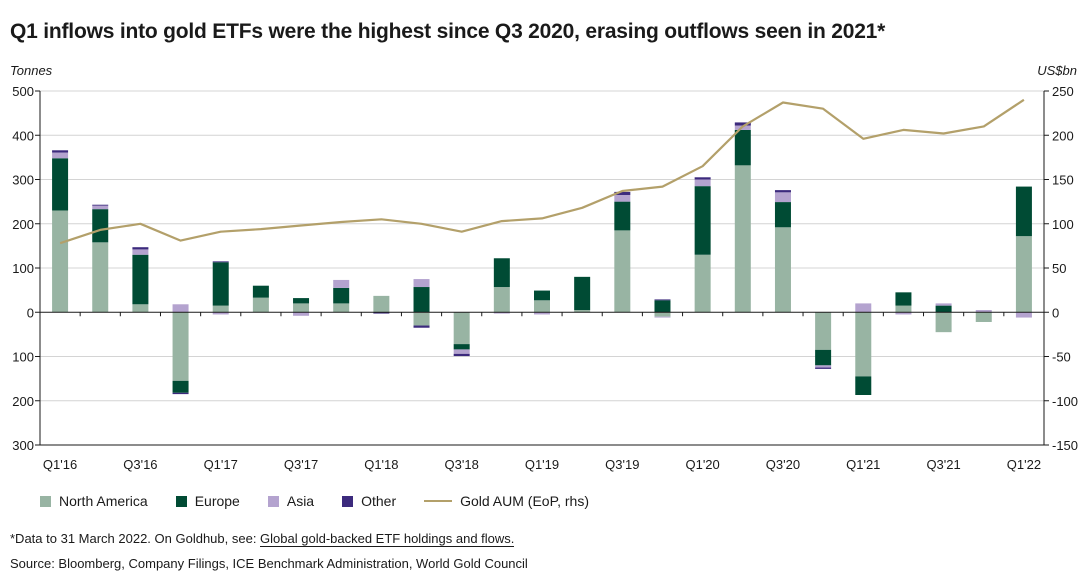 This screenshot has height=586, width=1089. Describe the element at coordinates (783, 464) in the screenshot. I see `x-tick-label: Q3'20` at that location.